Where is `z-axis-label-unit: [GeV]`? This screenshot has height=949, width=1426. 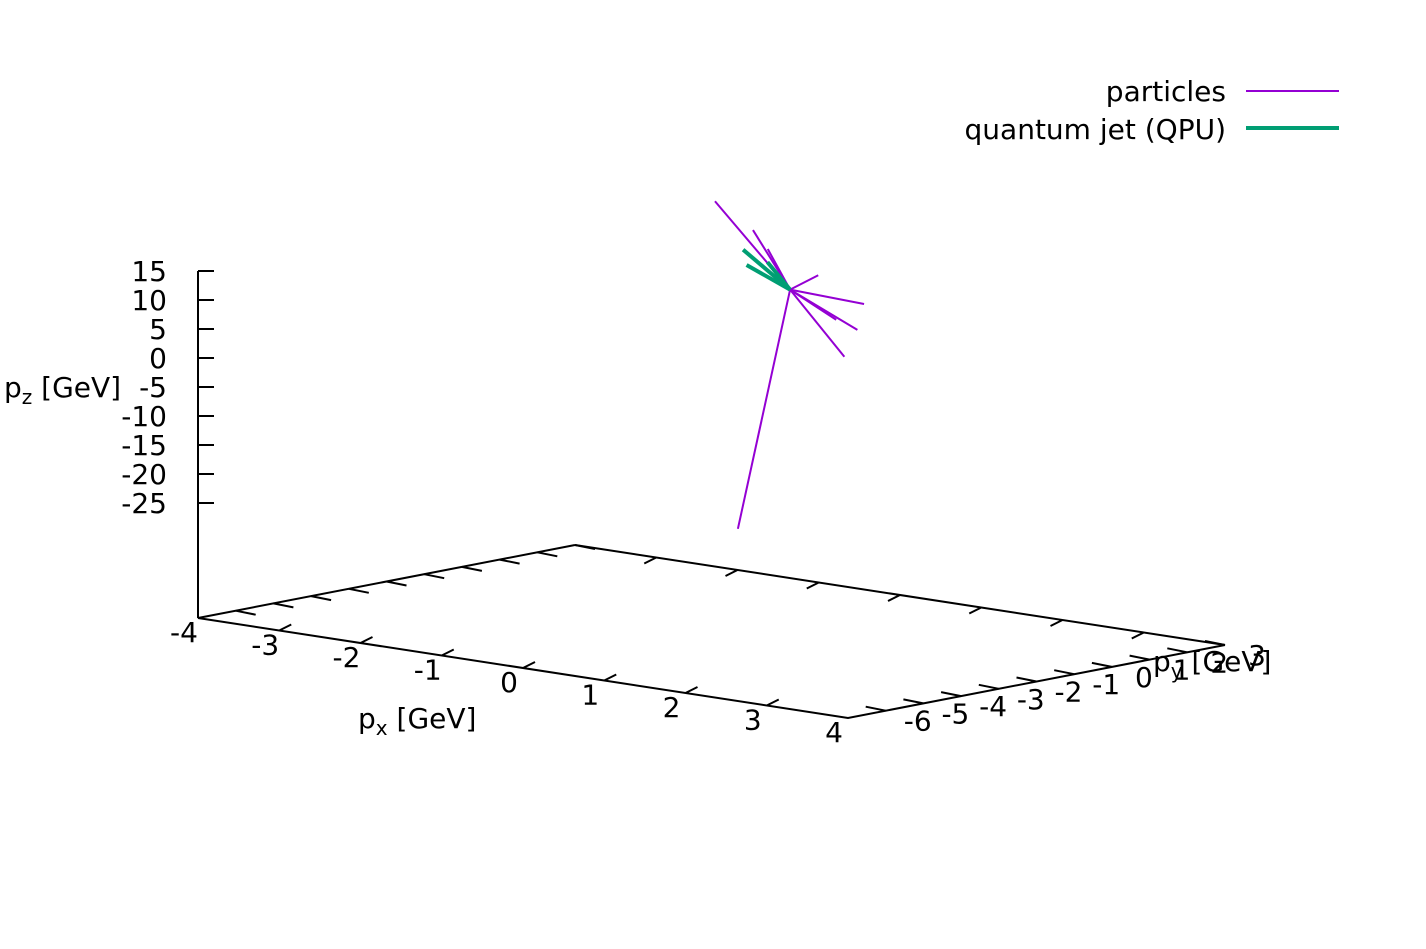 z-axis-label-unit: [GeV] is located at coordinates (76, 387).